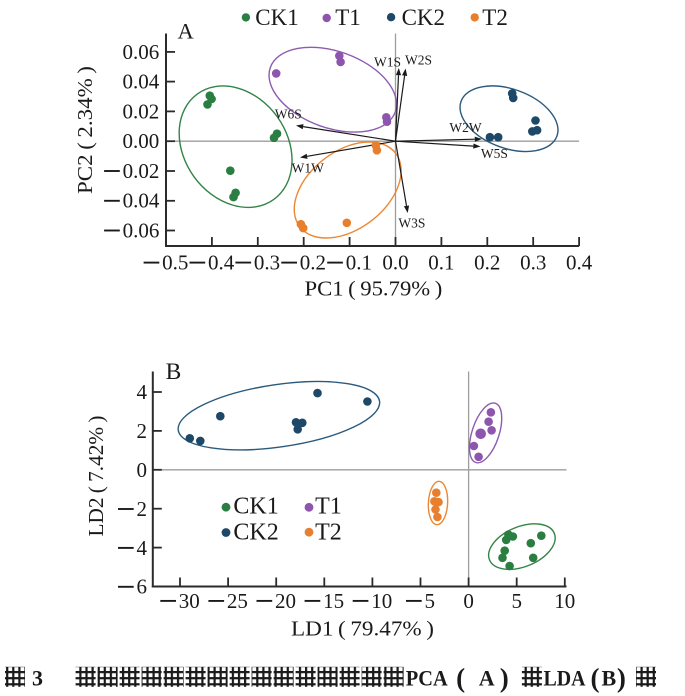 The image size is (685, 696). What do you see at coordinates (37, 678) in the screenshot?
I see `svg-text: 3` at bounding box center [37, 678].